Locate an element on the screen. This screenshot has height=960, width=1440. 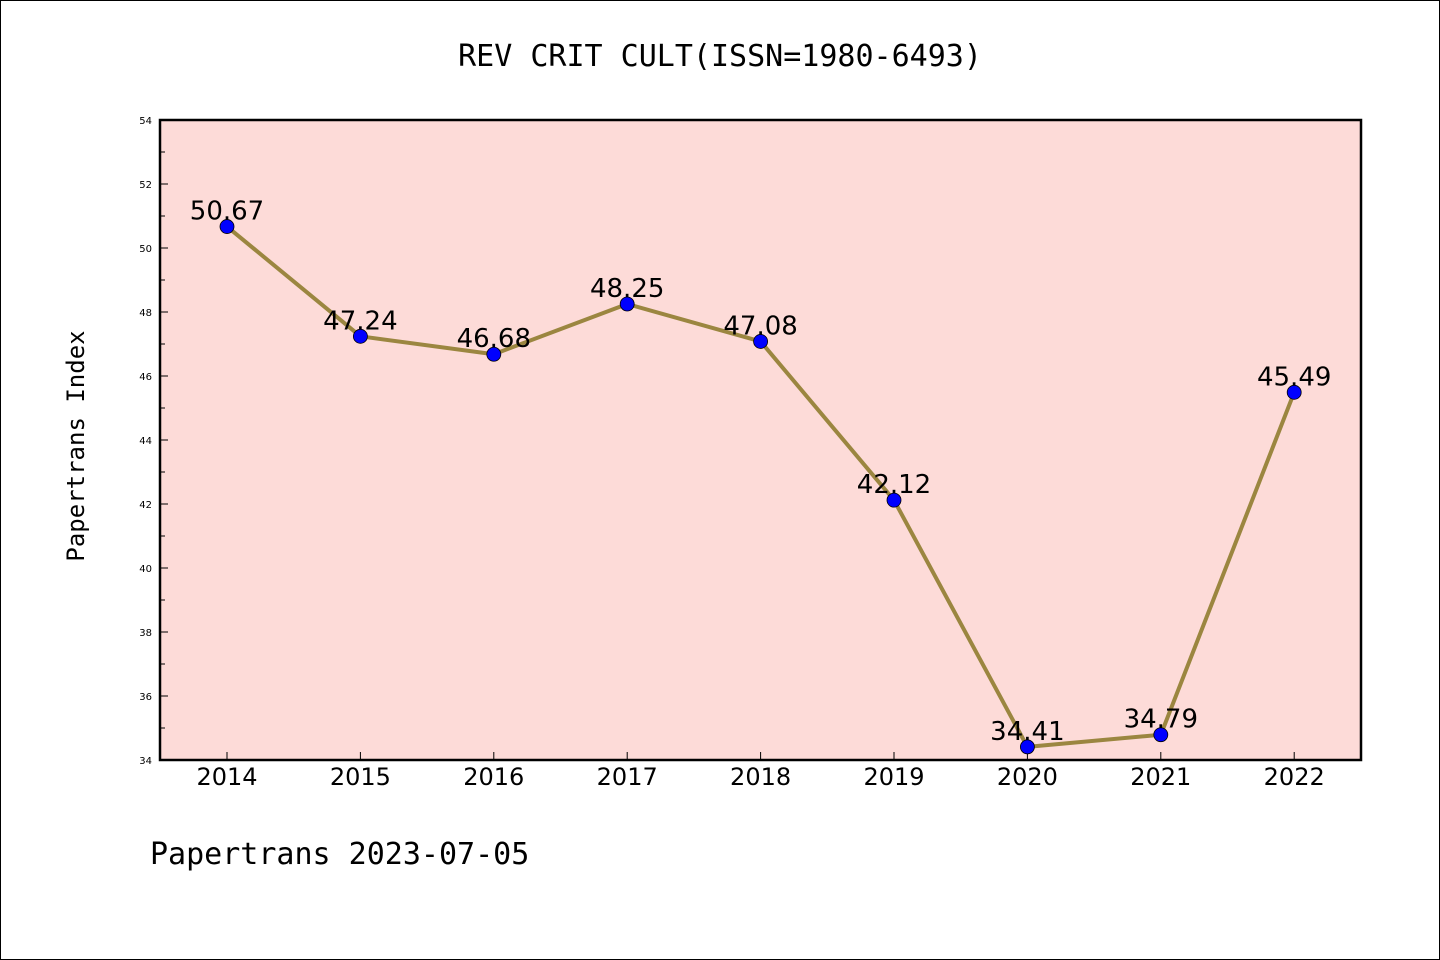
data-label: 42.12 is located at coordinates (894, 485).